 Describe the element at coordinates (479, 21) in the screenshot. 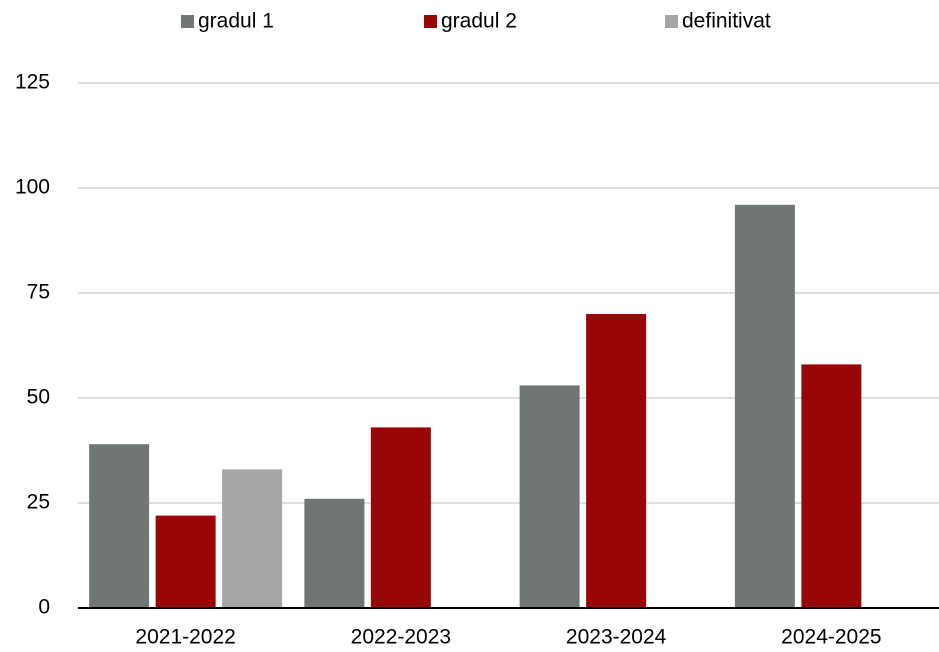

I see `legend-label: gradul 2` at that location.